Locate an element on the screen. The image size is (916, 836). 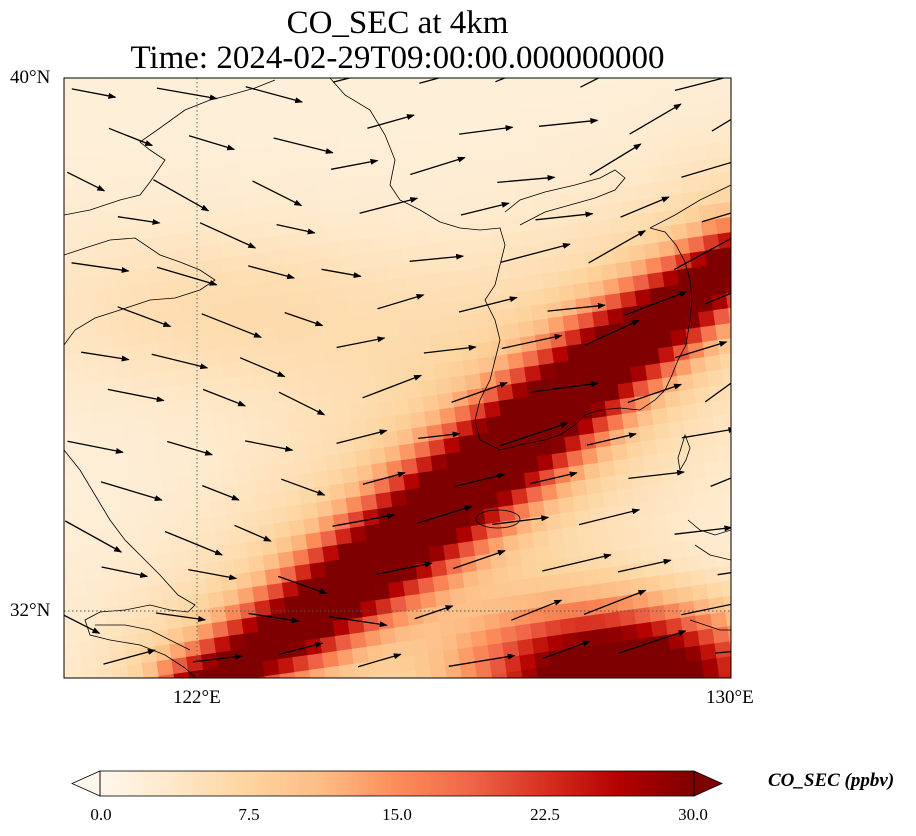
colorbar is located at coordinates (397, 783).